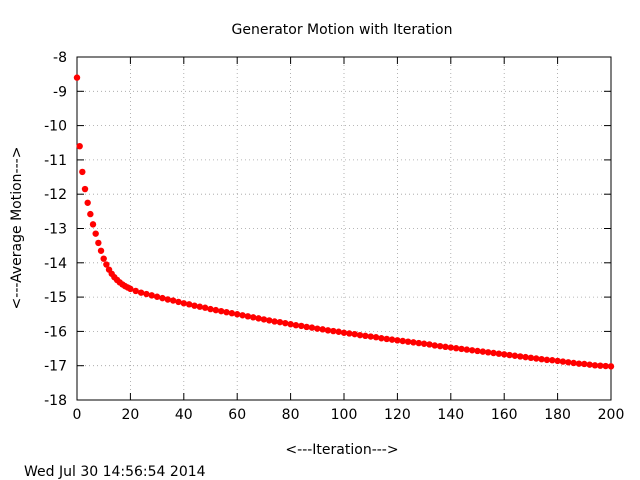 This screenshot has width=640, height=480. Describe the element at coordinates (77, 415) in the screenshot. I see `x-tick-label: 0` at that location.